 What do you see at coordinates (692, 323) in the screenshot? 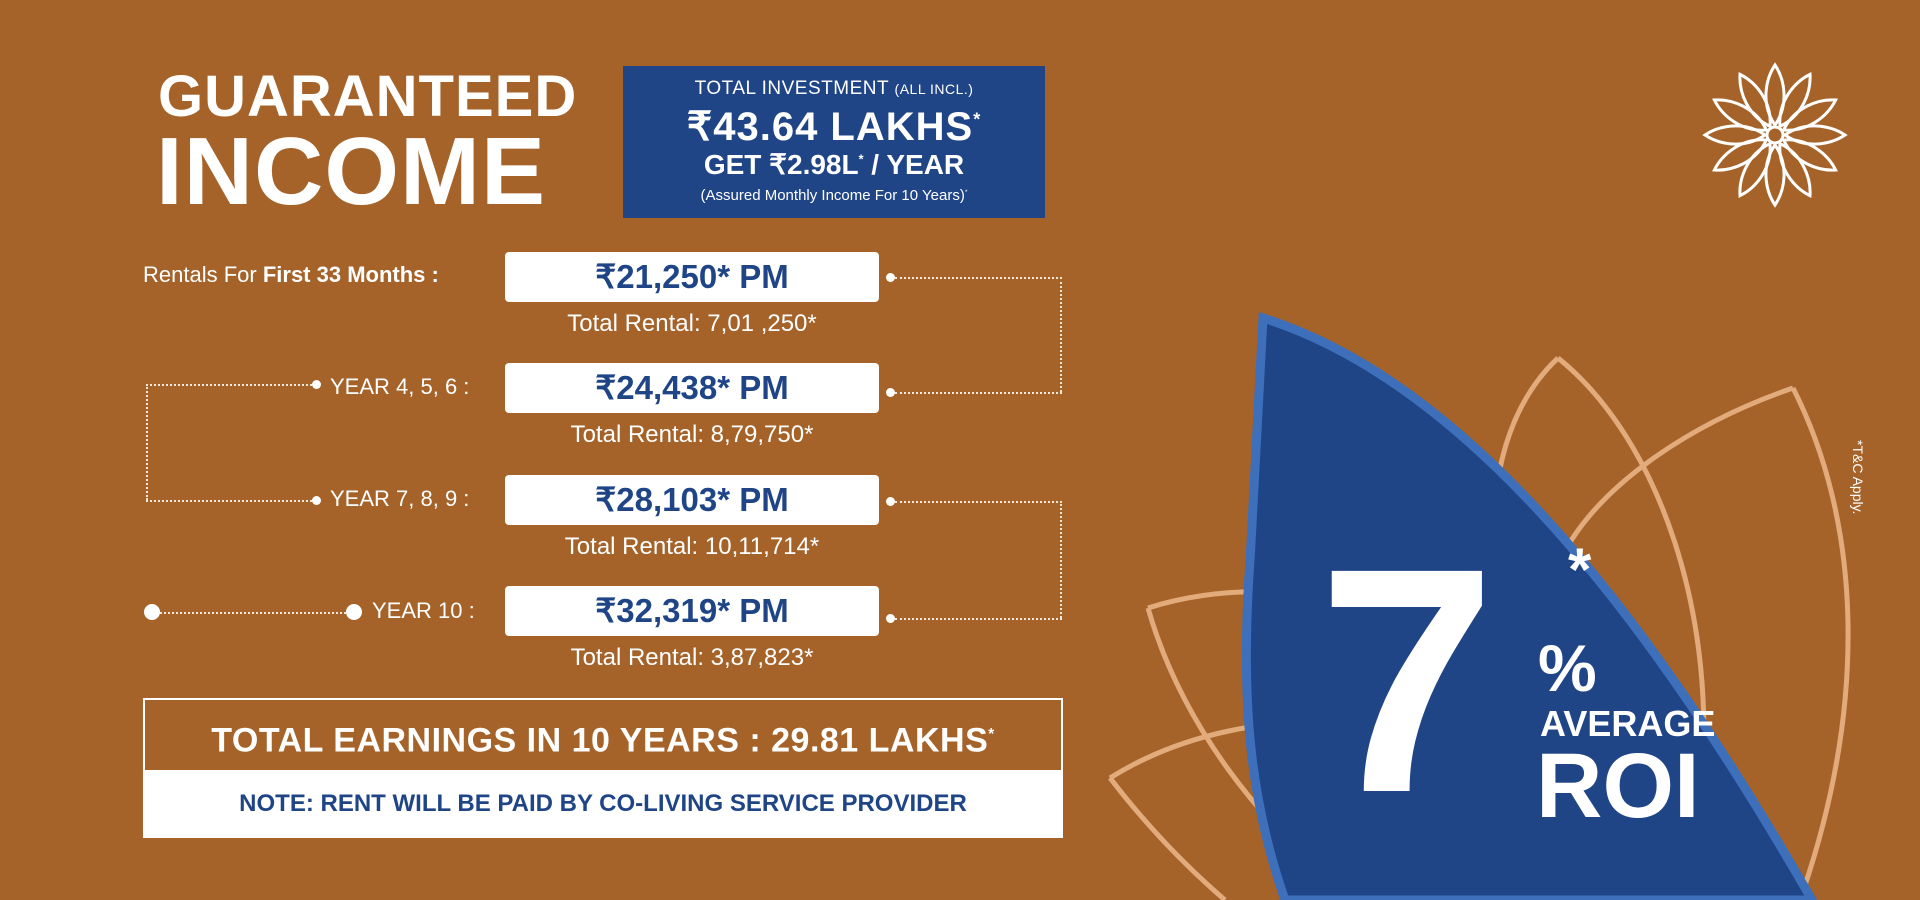
I see `rental-total: Total Rental: 7,01 ,250*` at bounding box center [692, 323].